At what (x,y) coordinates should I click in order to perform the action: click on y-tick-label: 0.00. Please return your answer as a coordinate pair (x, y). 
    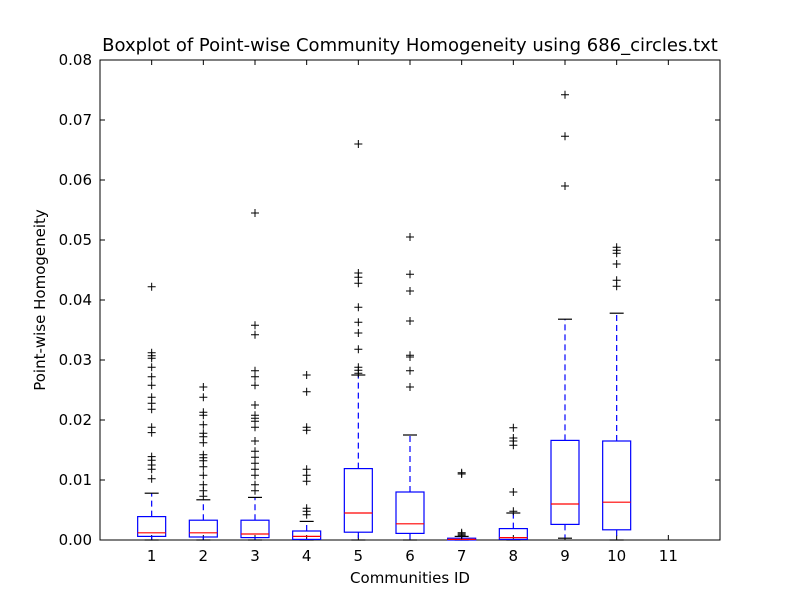
    Looking at the image, I should click on (75, 540).